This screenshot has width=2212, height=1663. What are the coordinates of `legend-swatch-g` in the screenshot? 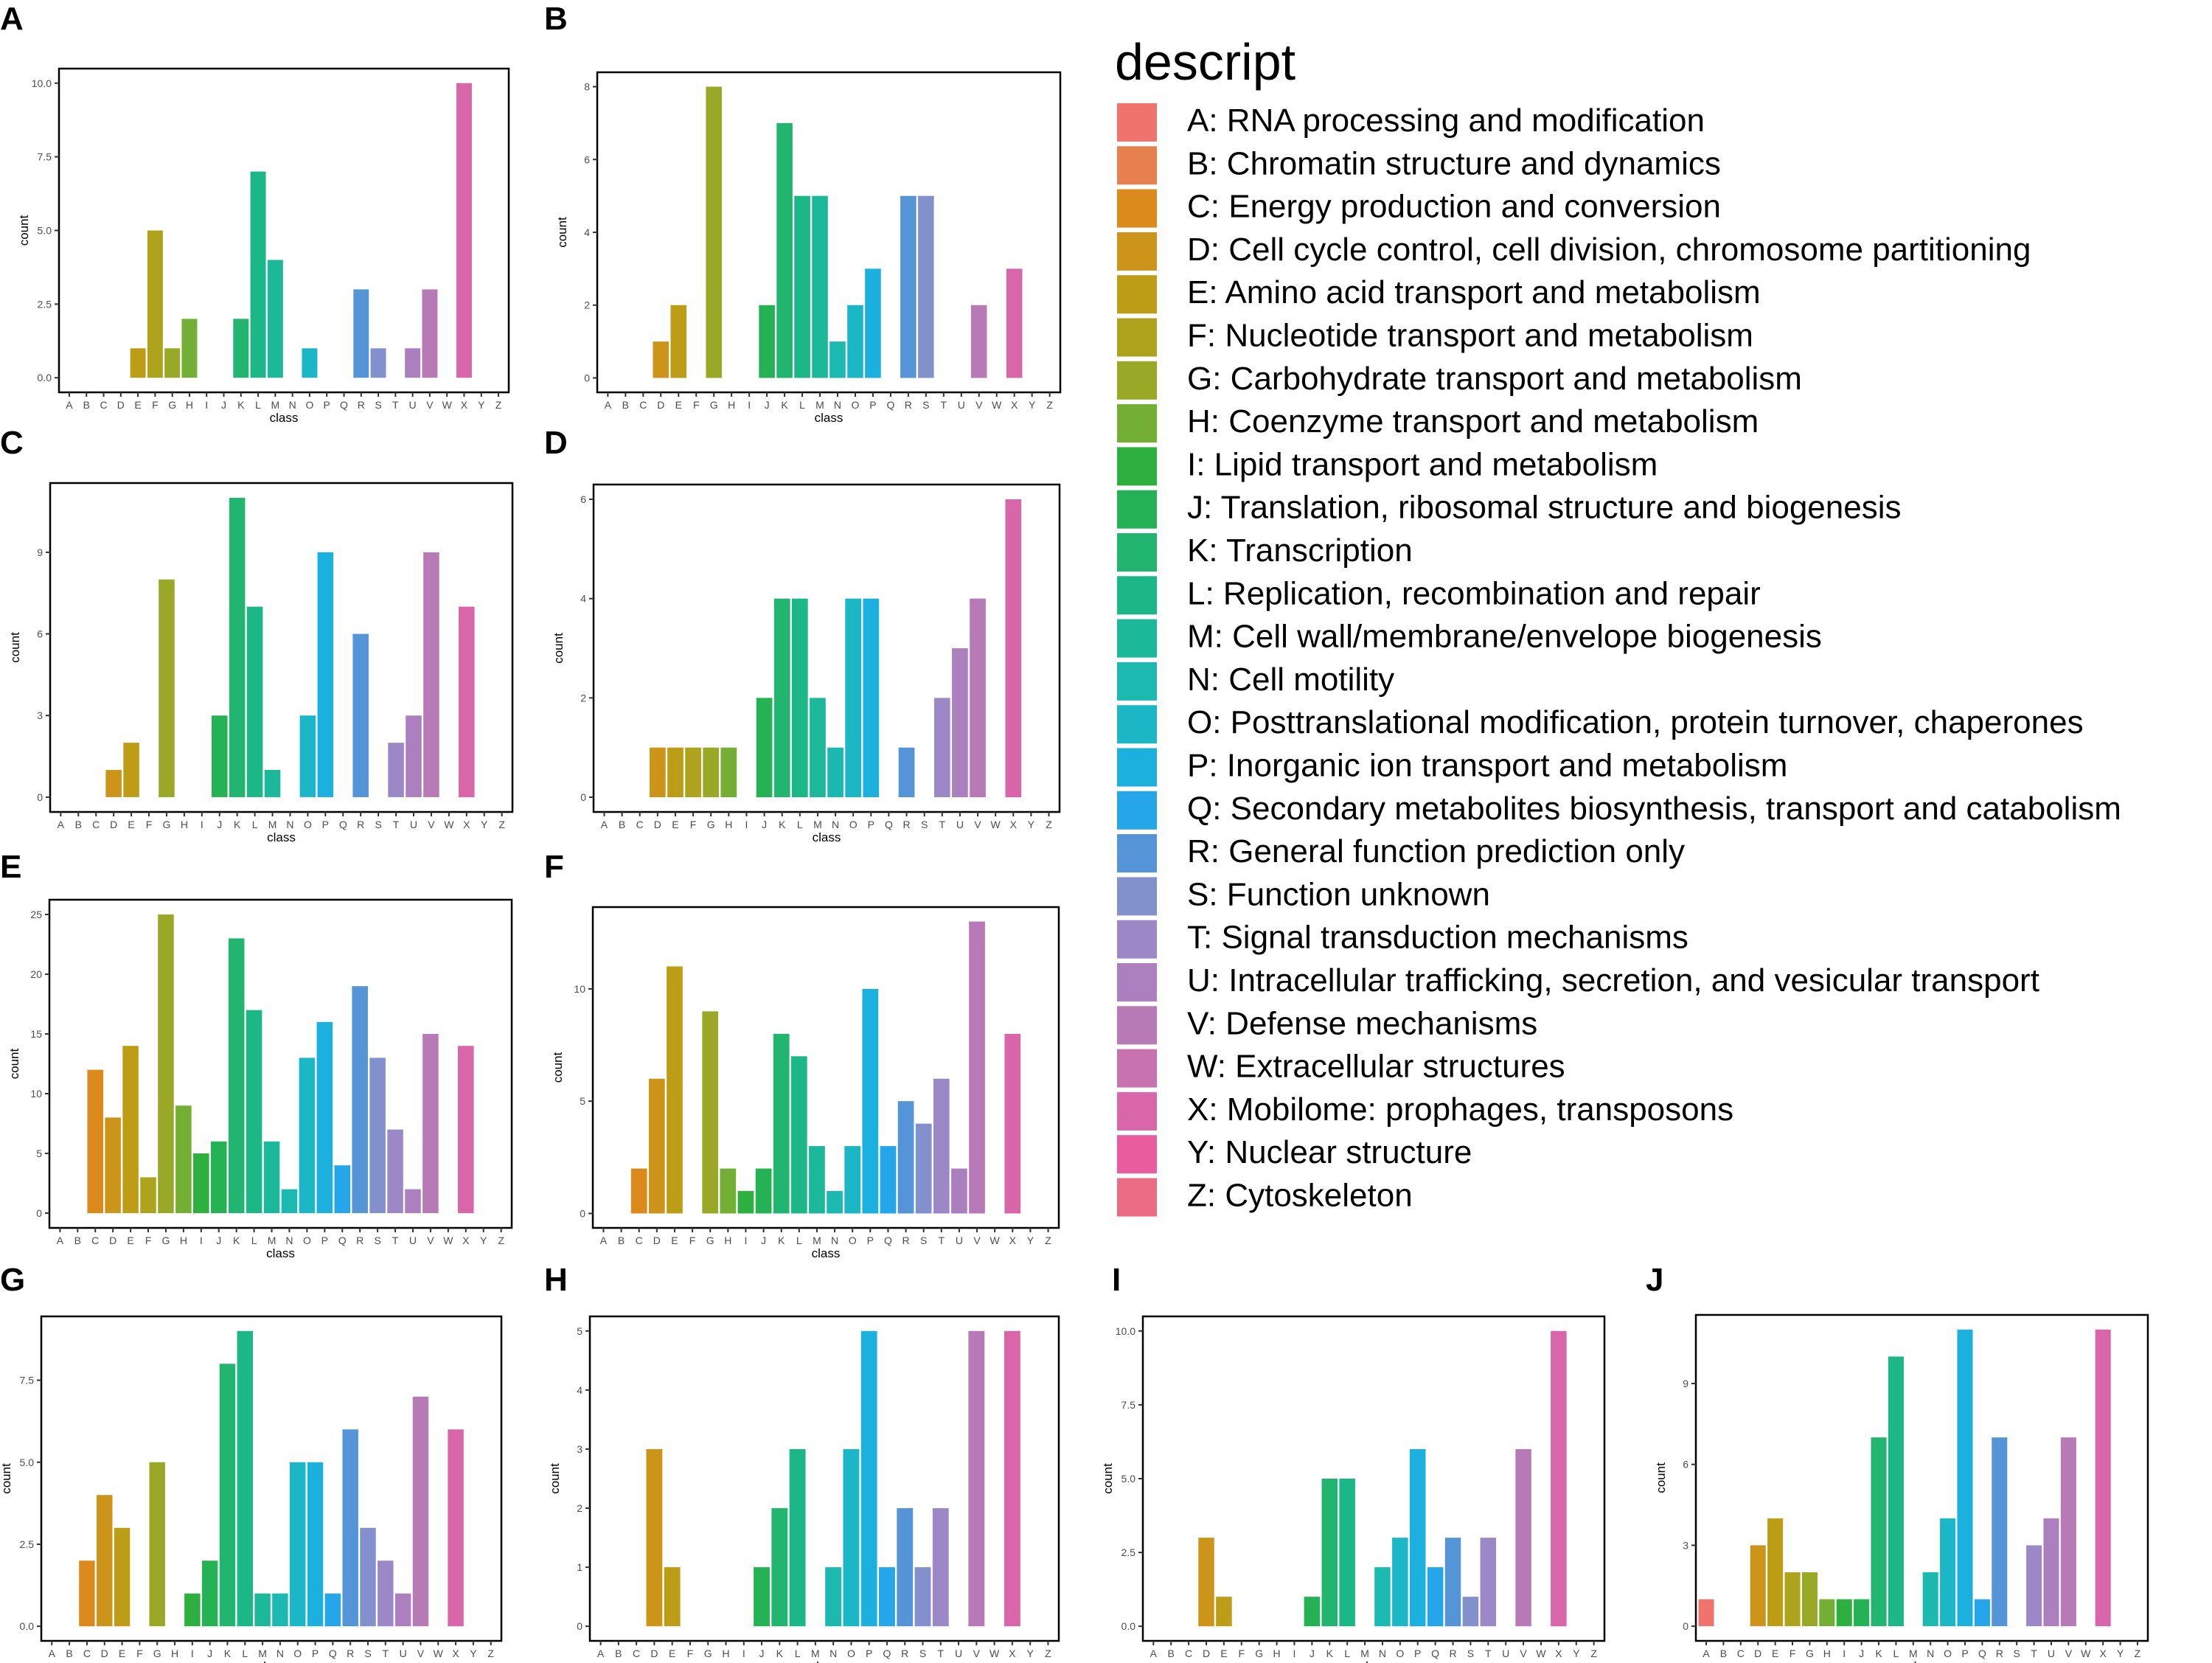 It's located at (1137, 380).